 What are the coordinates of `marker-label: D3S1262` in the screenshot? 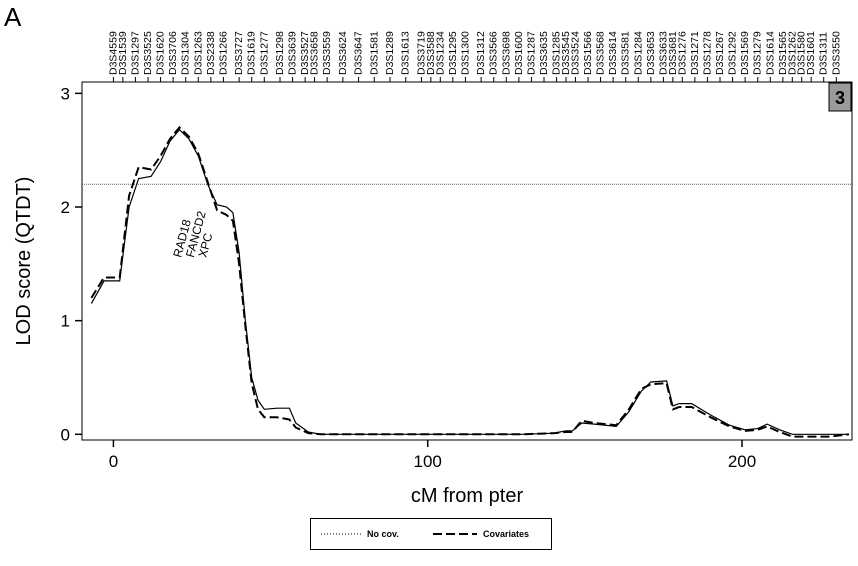 It's located at (792, 53).